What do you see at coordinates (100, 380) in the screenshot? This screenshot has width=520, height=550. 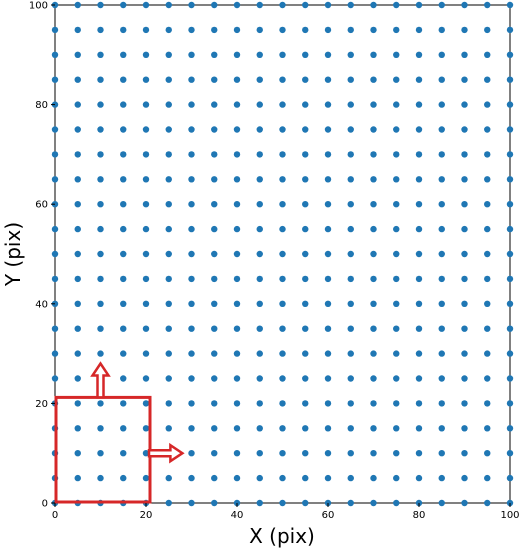 I see `arrow-up-icon` at bounding box center [100, 380].